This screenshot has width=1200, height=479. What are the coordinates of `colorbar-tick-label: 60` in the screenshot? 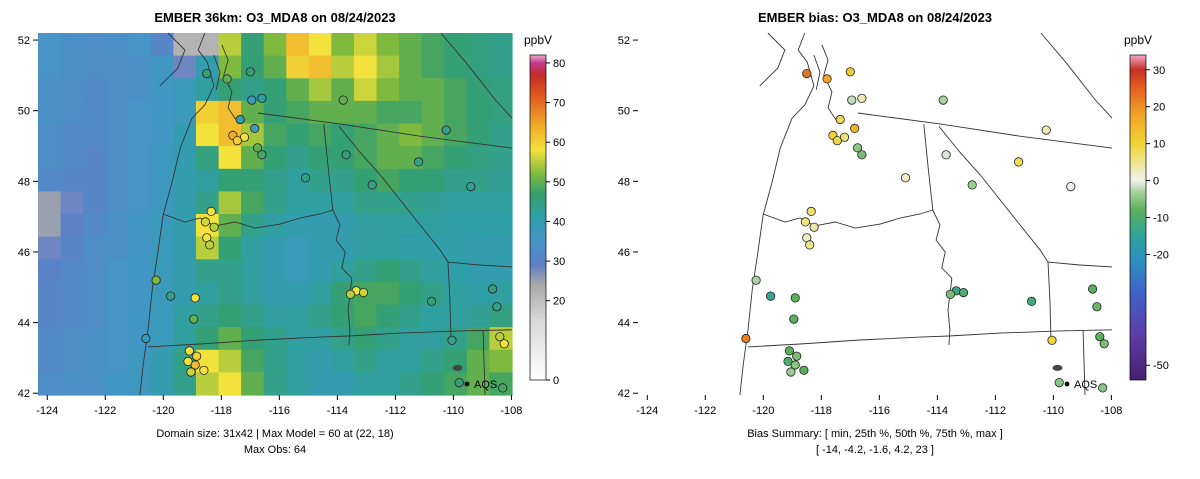 It's located at (559, 143).